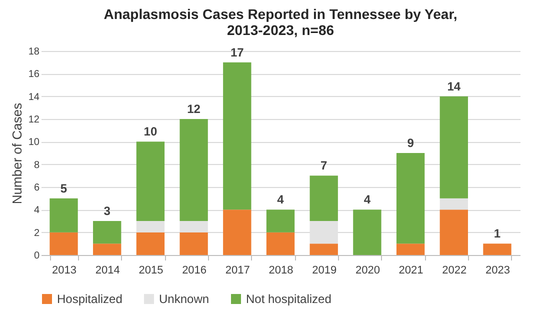 The width and height of the screenshot is (534, 313). I want to click on total-label: 14, so click(454, 86).